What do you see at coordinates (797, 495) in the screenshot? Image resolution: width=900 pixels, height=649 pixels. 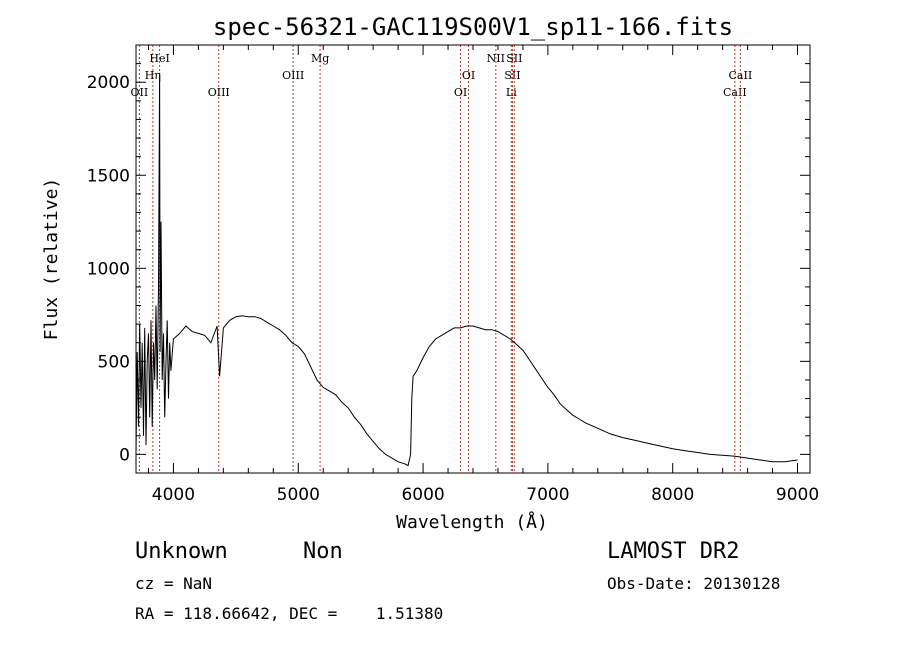 I see `x-tick-label: 9000` at bounding box center [797, 495].